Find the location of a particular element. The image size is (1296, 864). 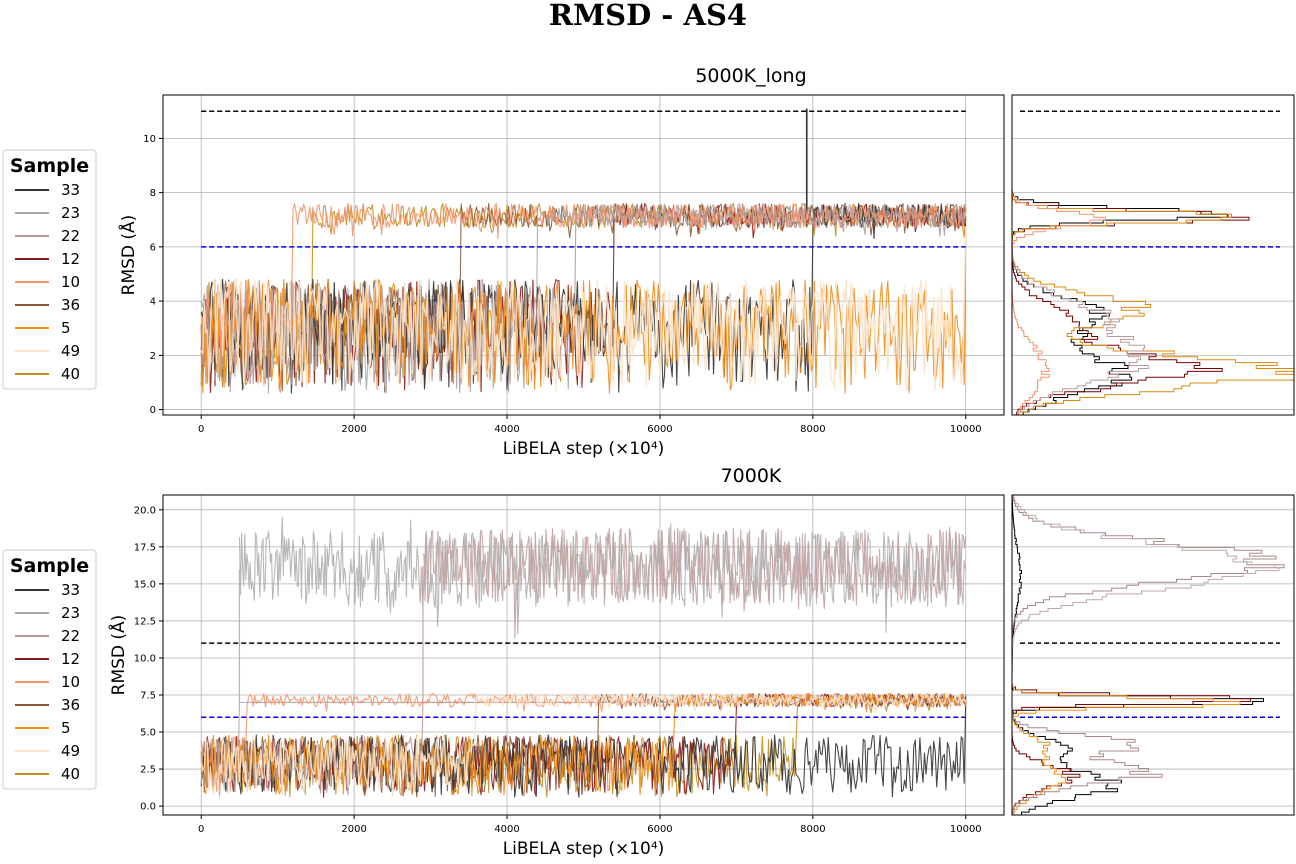

panel-title: 7000K is located at coordinates (751, 476).